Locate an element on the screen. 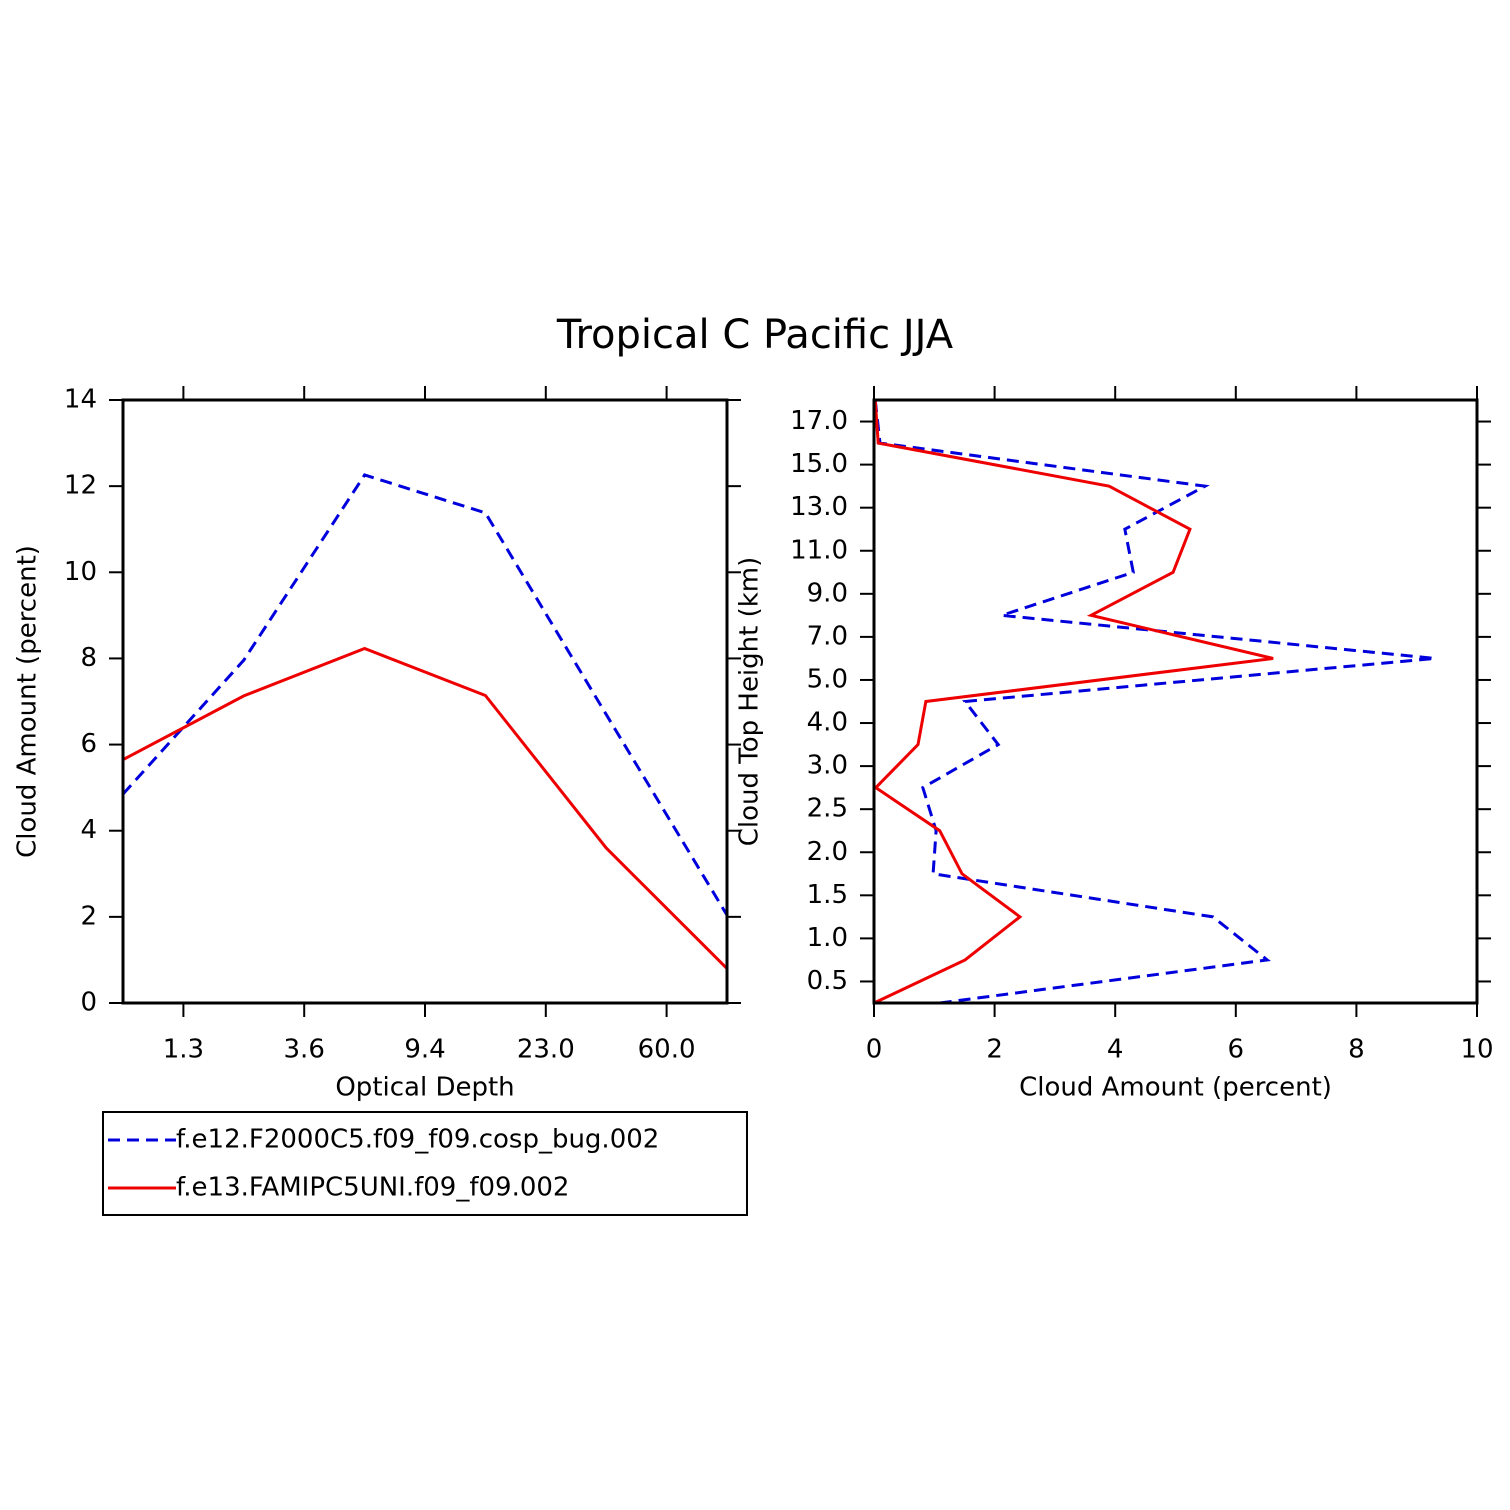 The width and height of the screenshot is (1510, 1510). y-tick-label: 9.0 is located at coordinates (827, 593).